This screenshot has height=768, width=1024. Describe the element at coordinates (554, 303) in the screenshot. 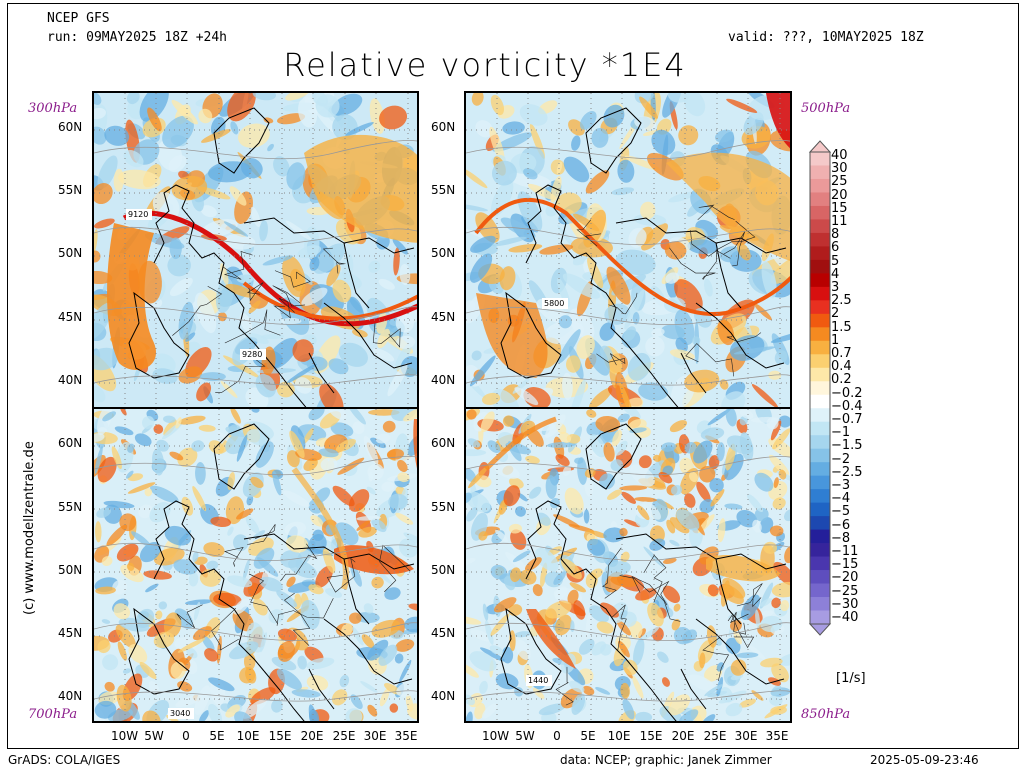

I see `svg-text: 5800` at that location.